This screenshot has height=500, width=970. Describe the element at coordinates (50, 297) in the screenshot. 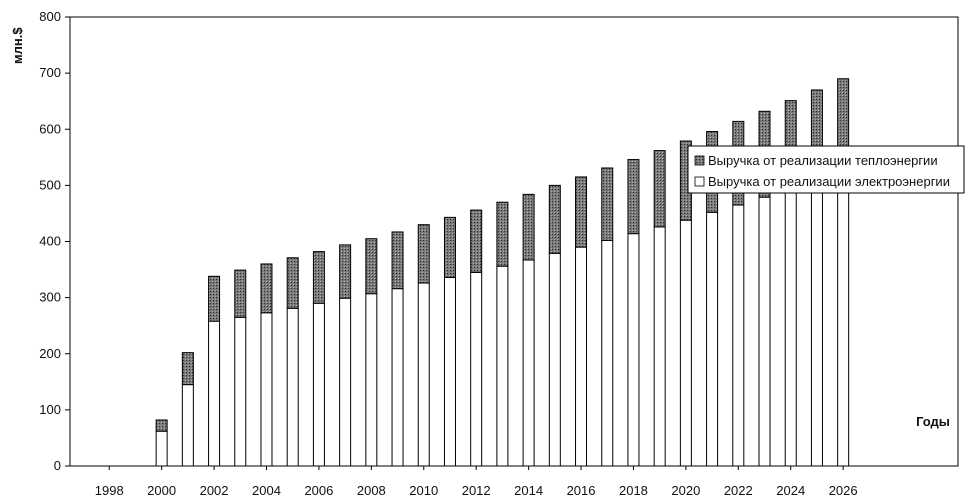

I see `y-tick-label: 300` at that location.